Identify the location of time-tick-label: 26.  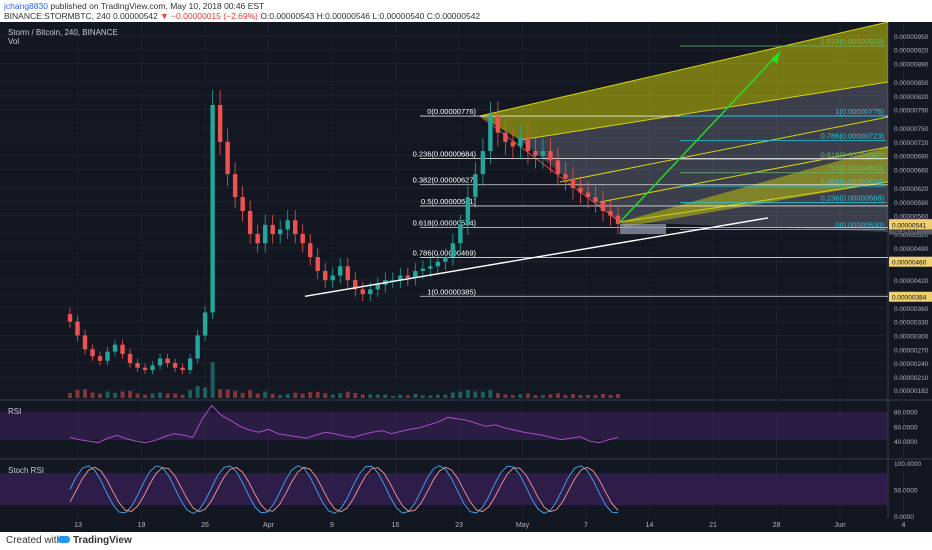
(205, 525).